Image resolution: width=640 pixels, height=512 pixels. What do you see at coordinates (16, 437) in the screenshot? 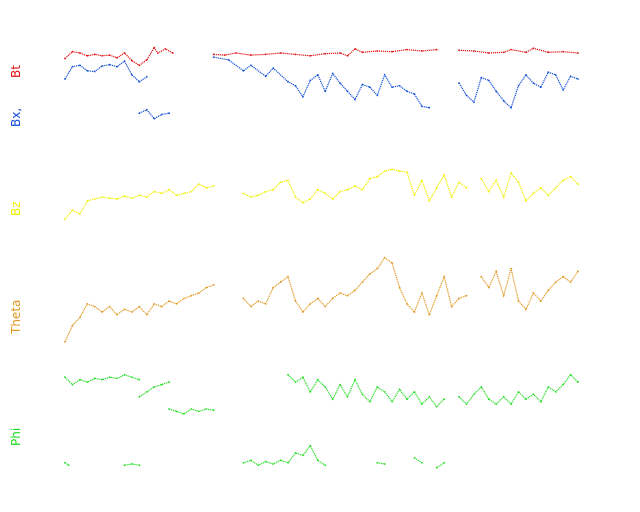
I see `axis-label-phi: Phi` at bounding box center [16, 437].